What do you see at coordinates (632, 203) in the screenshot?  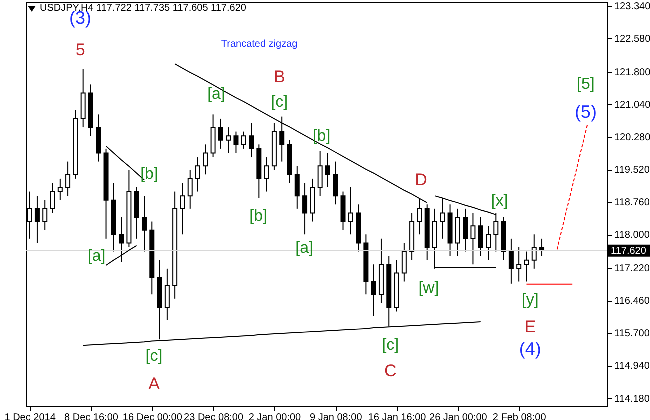 I see `y-tick-label: 118.760` at bounding box center [632, 203].